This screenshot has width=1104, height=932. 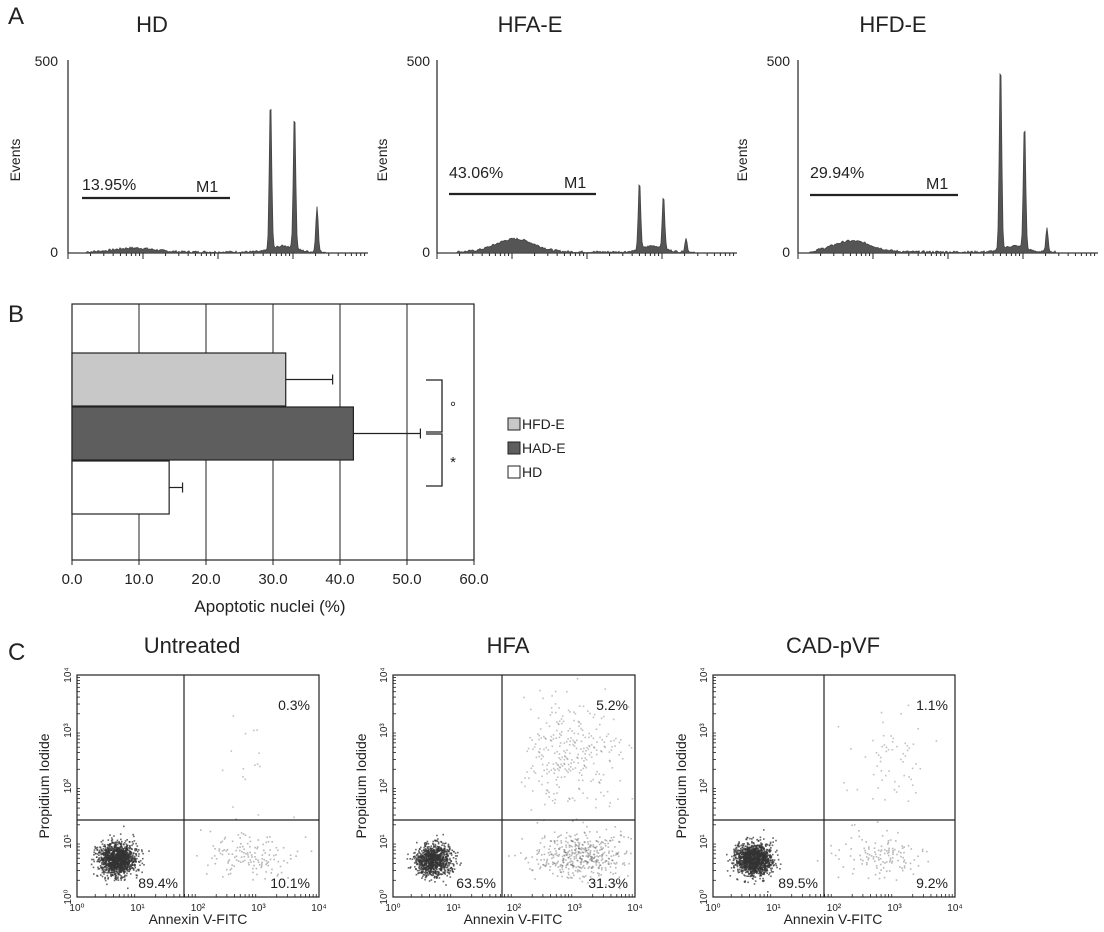 I want to click on y-tick-label: 10³, so click(x=704, y=730).